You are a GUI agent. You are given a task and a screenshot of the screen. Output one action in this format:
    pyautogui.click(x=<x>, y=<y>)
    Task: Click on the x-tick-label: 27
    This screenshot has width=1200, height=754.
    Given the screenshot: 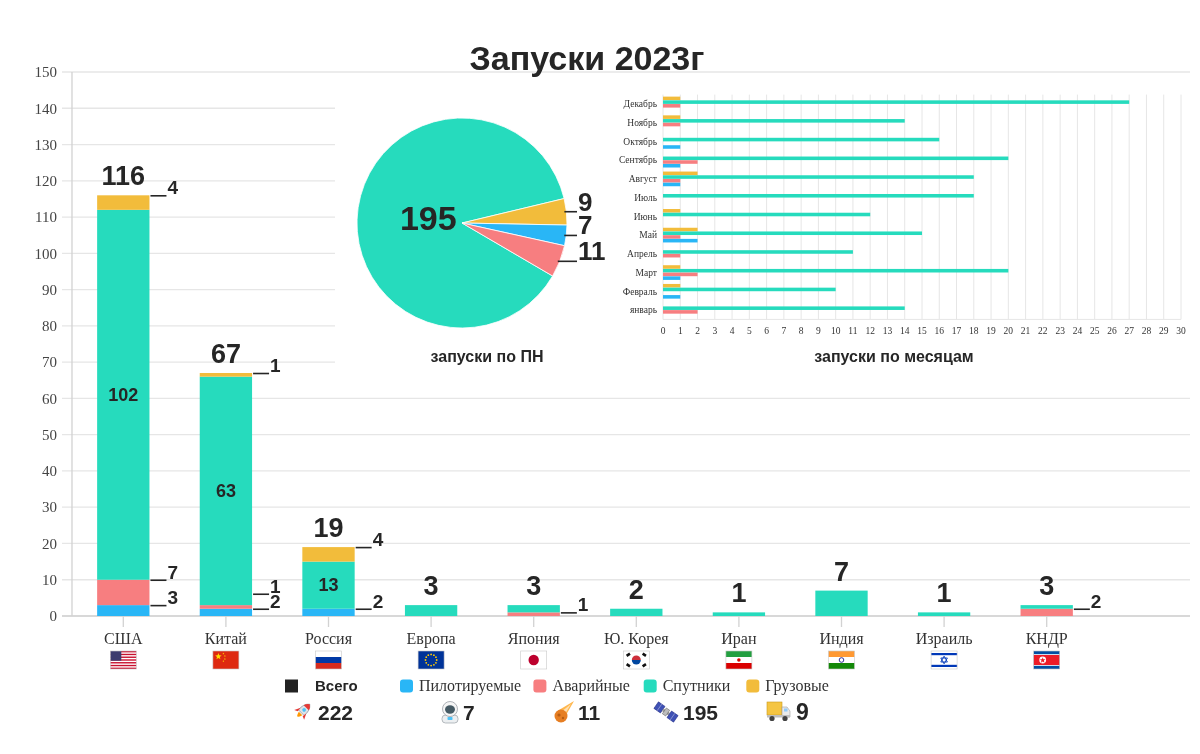 What is the action you would take?
    pyautogui.click(x=1129, y=331)
    